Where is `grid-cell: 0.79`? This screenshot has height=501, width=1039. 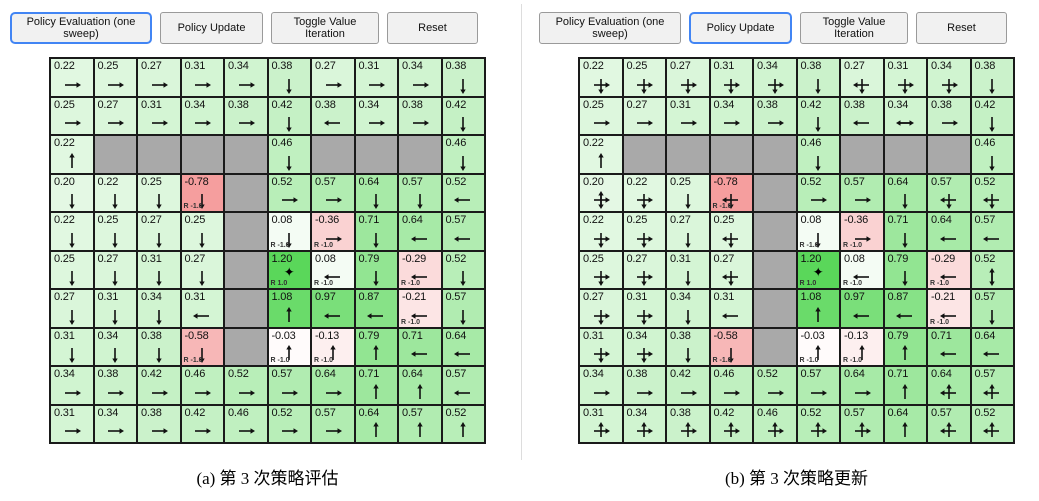
grid-cell: 0.79 is located at coordinates (905, 346).